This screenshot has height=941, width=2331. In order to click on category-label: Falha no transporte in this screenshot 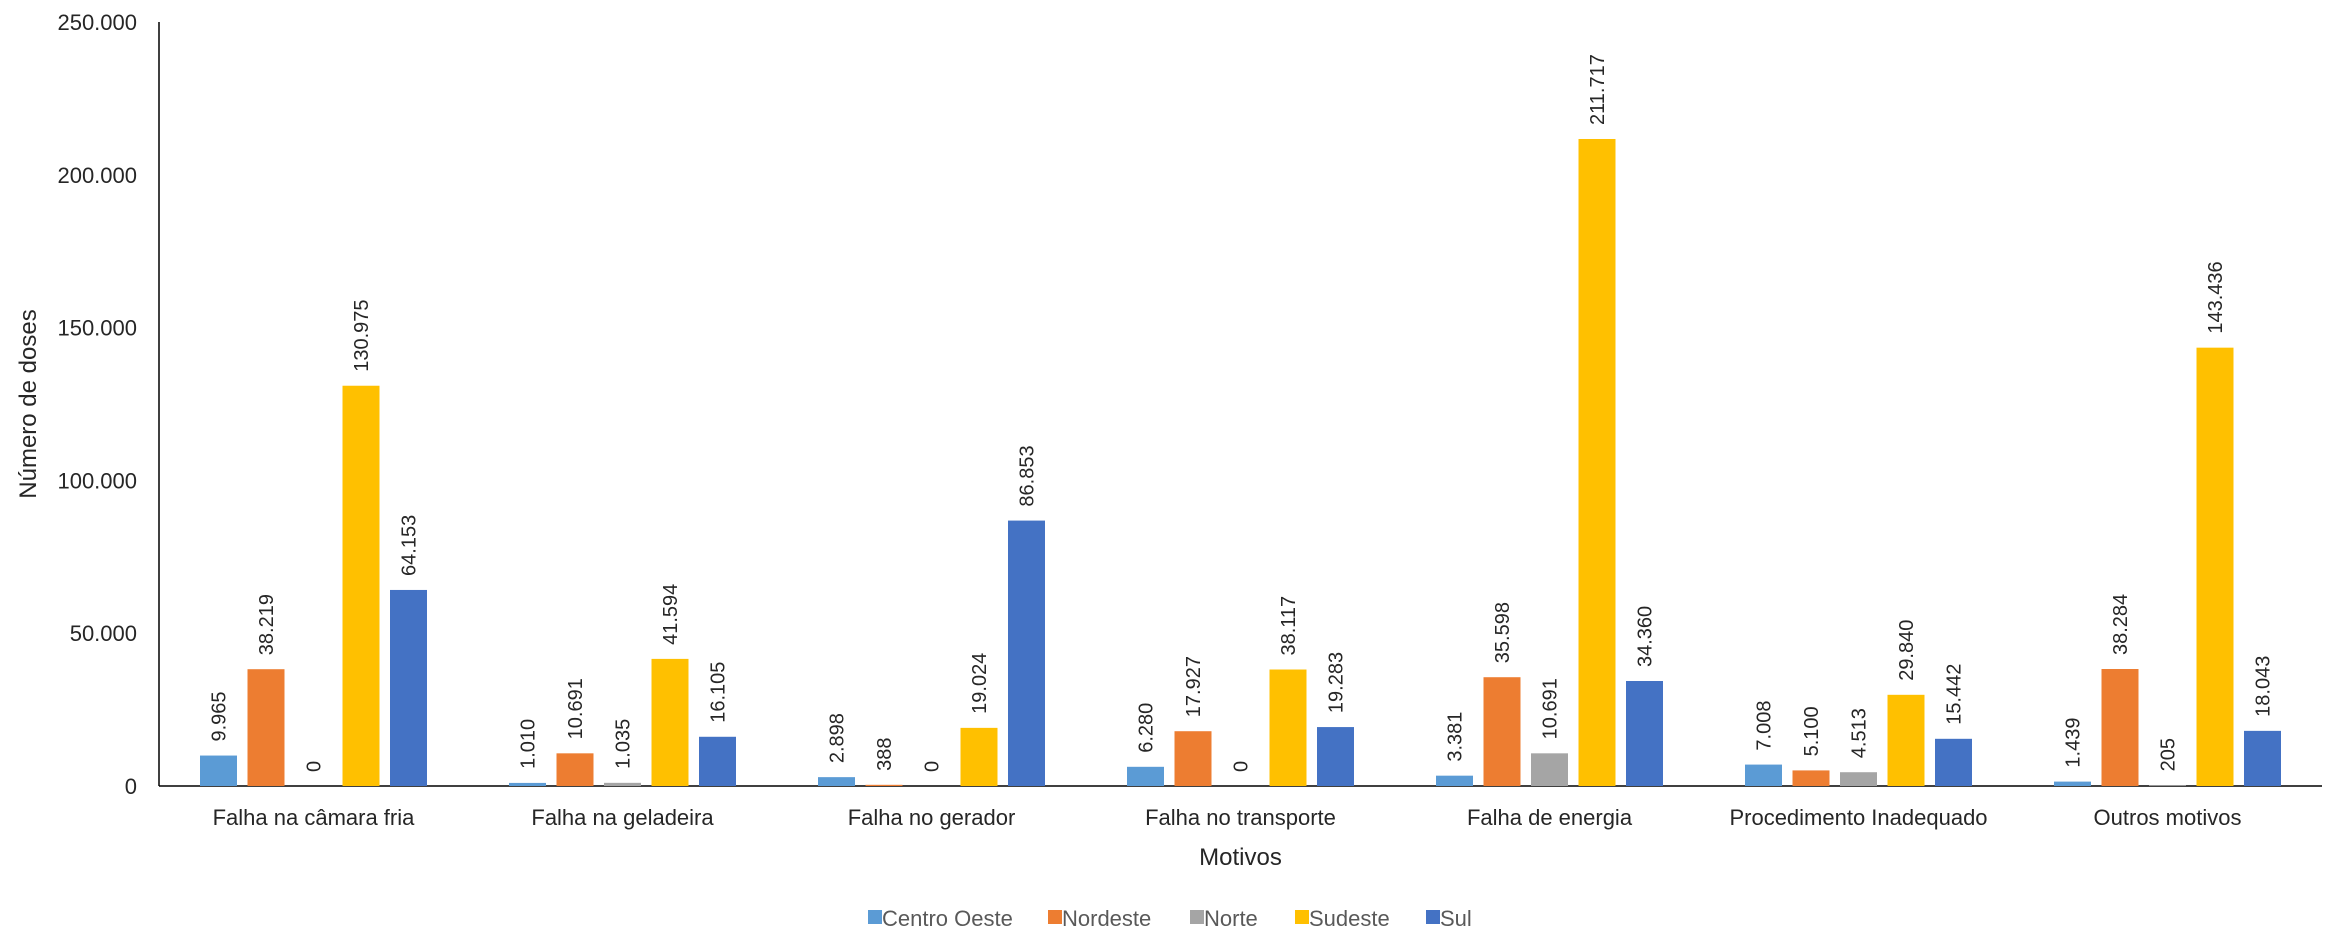, I will do `click(1240, 817)`.